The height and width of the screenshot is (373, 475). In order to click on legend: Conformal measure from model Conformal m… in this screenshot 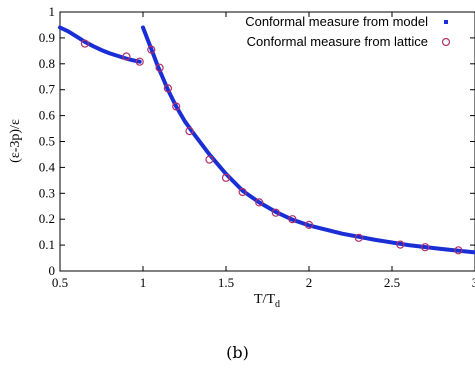, I will do `click(348, 31)`.